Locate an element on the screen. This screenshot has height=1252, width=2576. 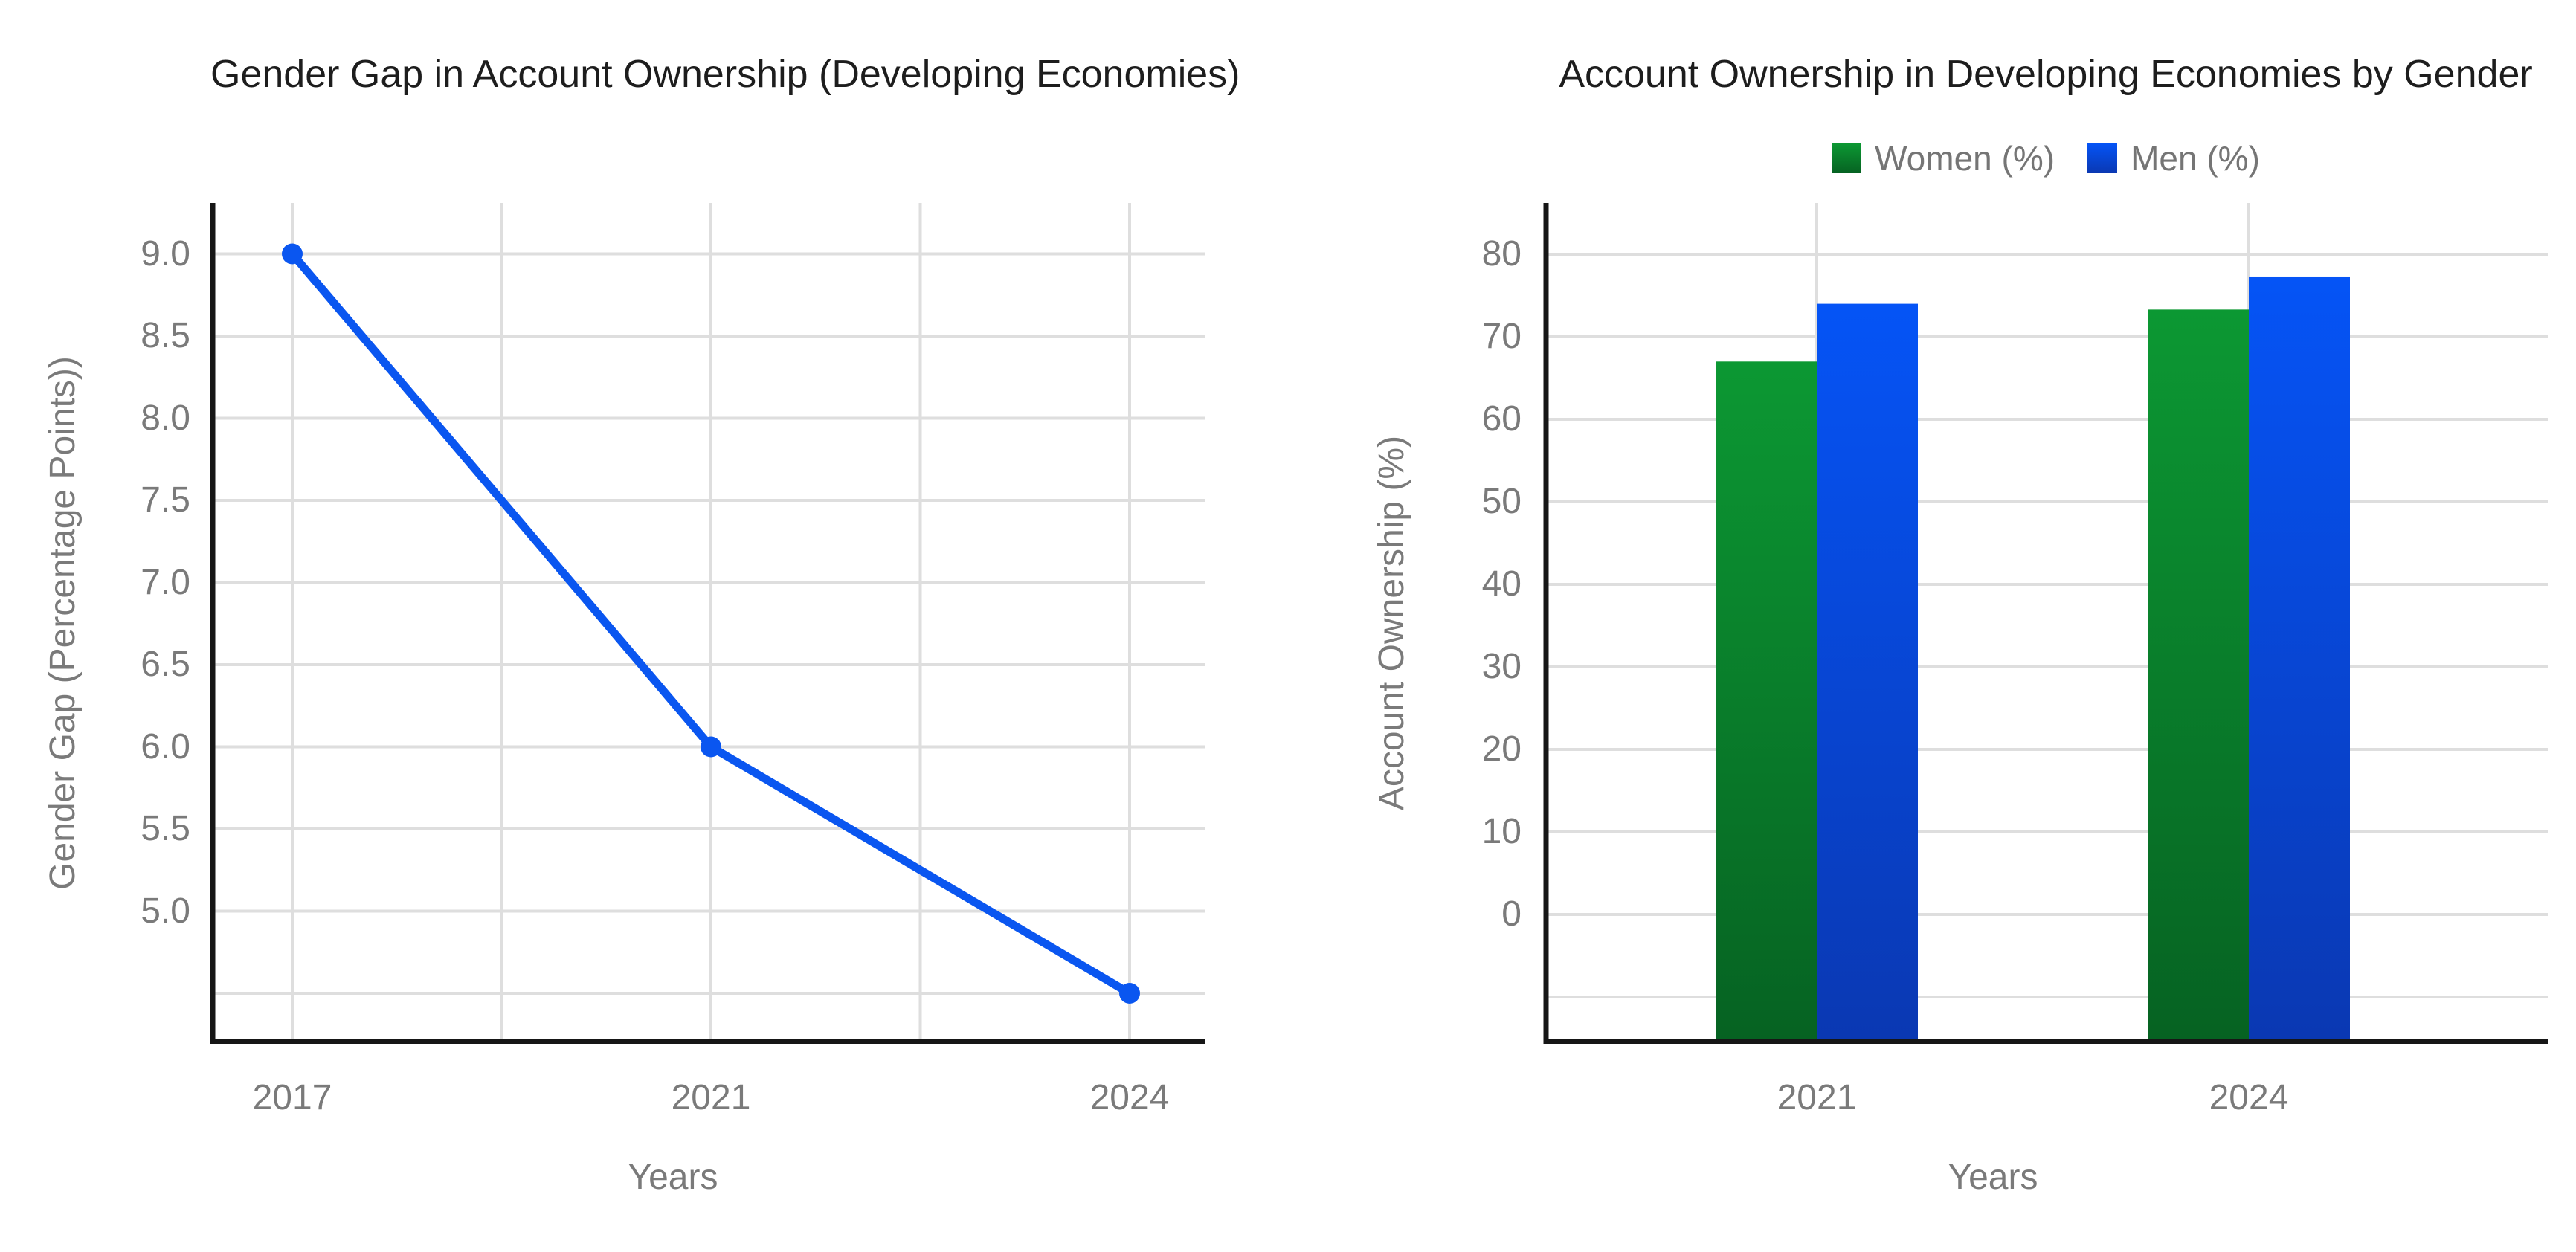
legend-label: Women (%) is located at coordinates (1965, 158).